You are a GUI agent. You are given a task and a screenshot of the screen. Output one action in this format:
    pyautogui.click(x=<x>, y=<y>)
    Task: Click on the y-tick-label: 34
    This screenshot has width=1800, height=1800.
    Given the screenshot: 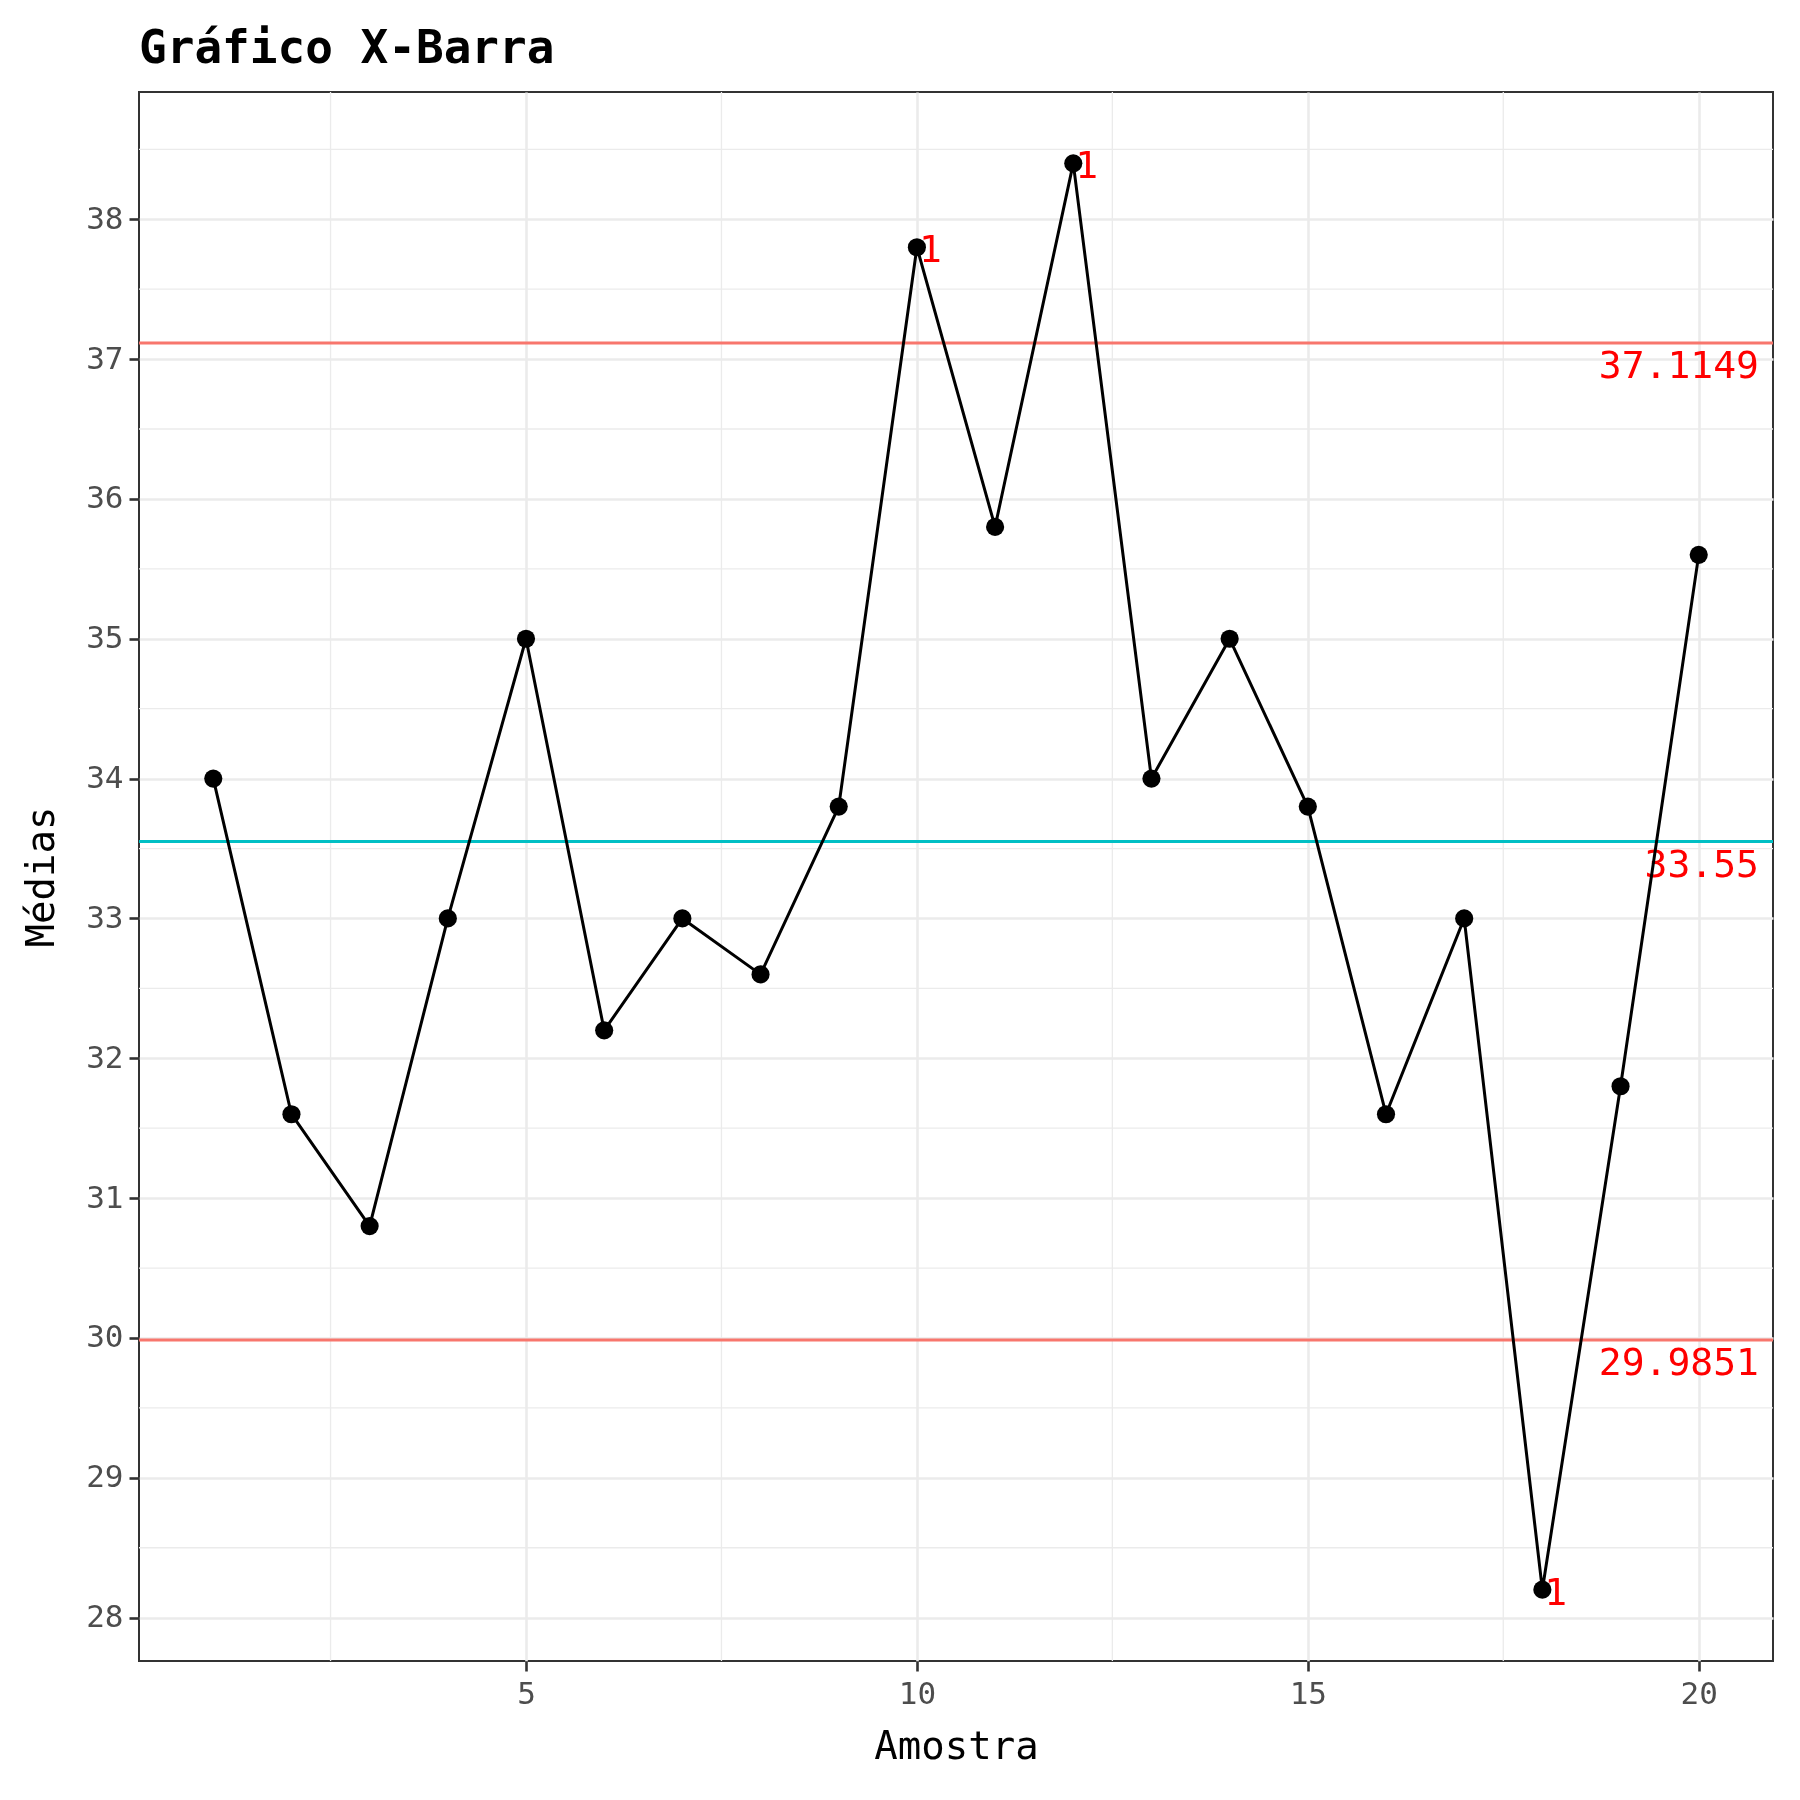 What is the action you would take?
    pyautogui.click(x=105, y=777)
    